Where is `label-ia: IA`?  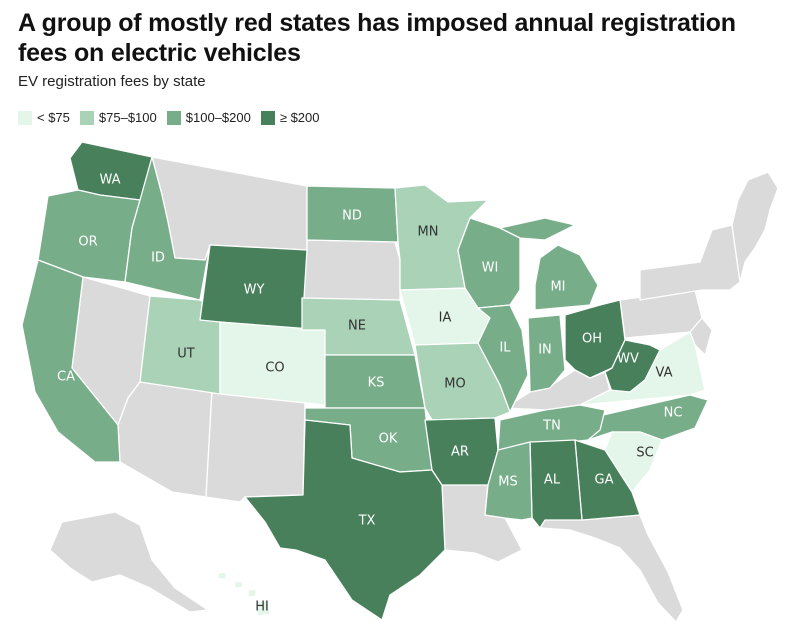
label-ia: IA is located at coordinates (445, 318).